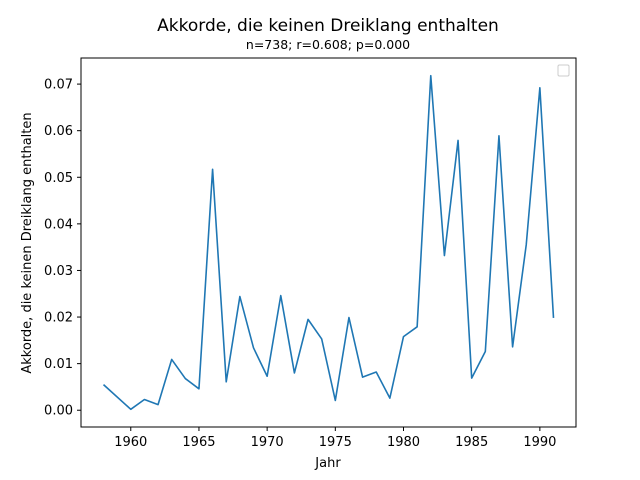 This screenshot has height=480, width=640. Describe the element at coordinates (327, 463) in the screenshot. I see `x-axis-label: Jahr` at that location.